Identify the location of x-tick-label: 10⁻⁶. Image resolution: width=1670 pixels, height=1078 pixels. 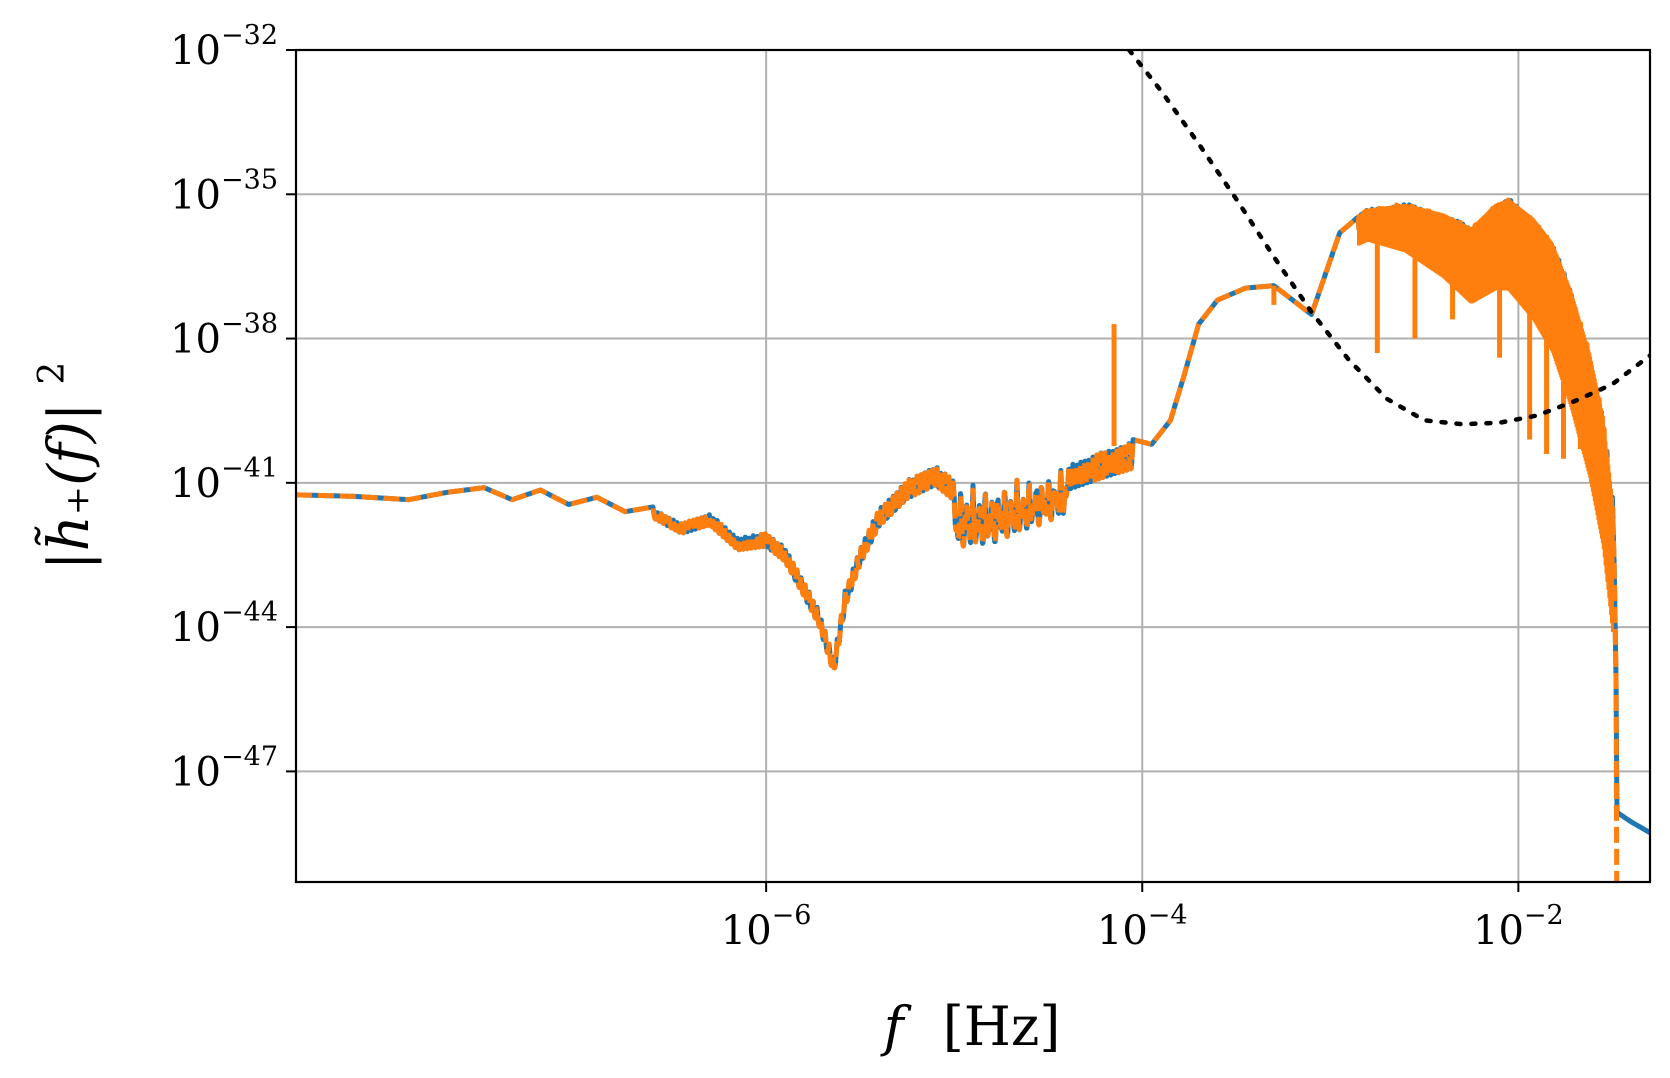
(766, 927).